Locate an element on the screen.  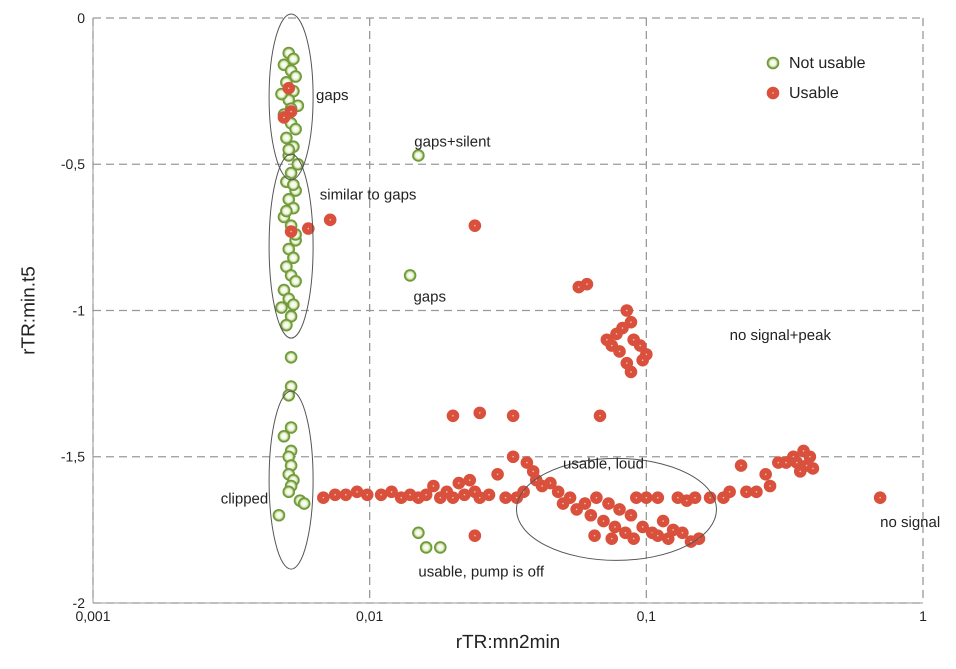
legend-label: Not usable is located at coordinates (827, 63).